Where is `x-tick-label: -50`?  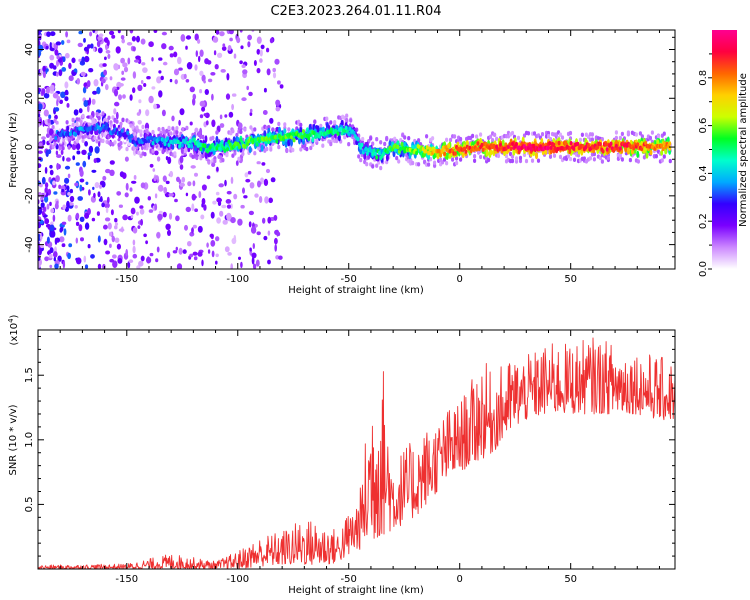 x-tick-label: -50 is located at coordinates (349, 579).